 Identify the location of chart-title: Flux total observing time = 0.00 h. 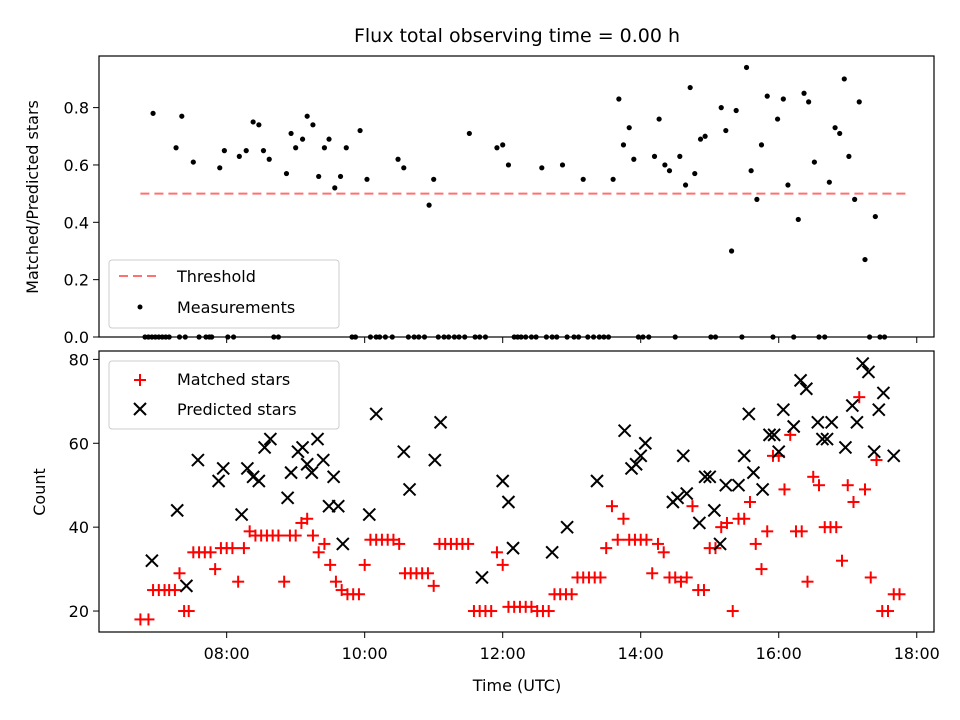
(517, 36).